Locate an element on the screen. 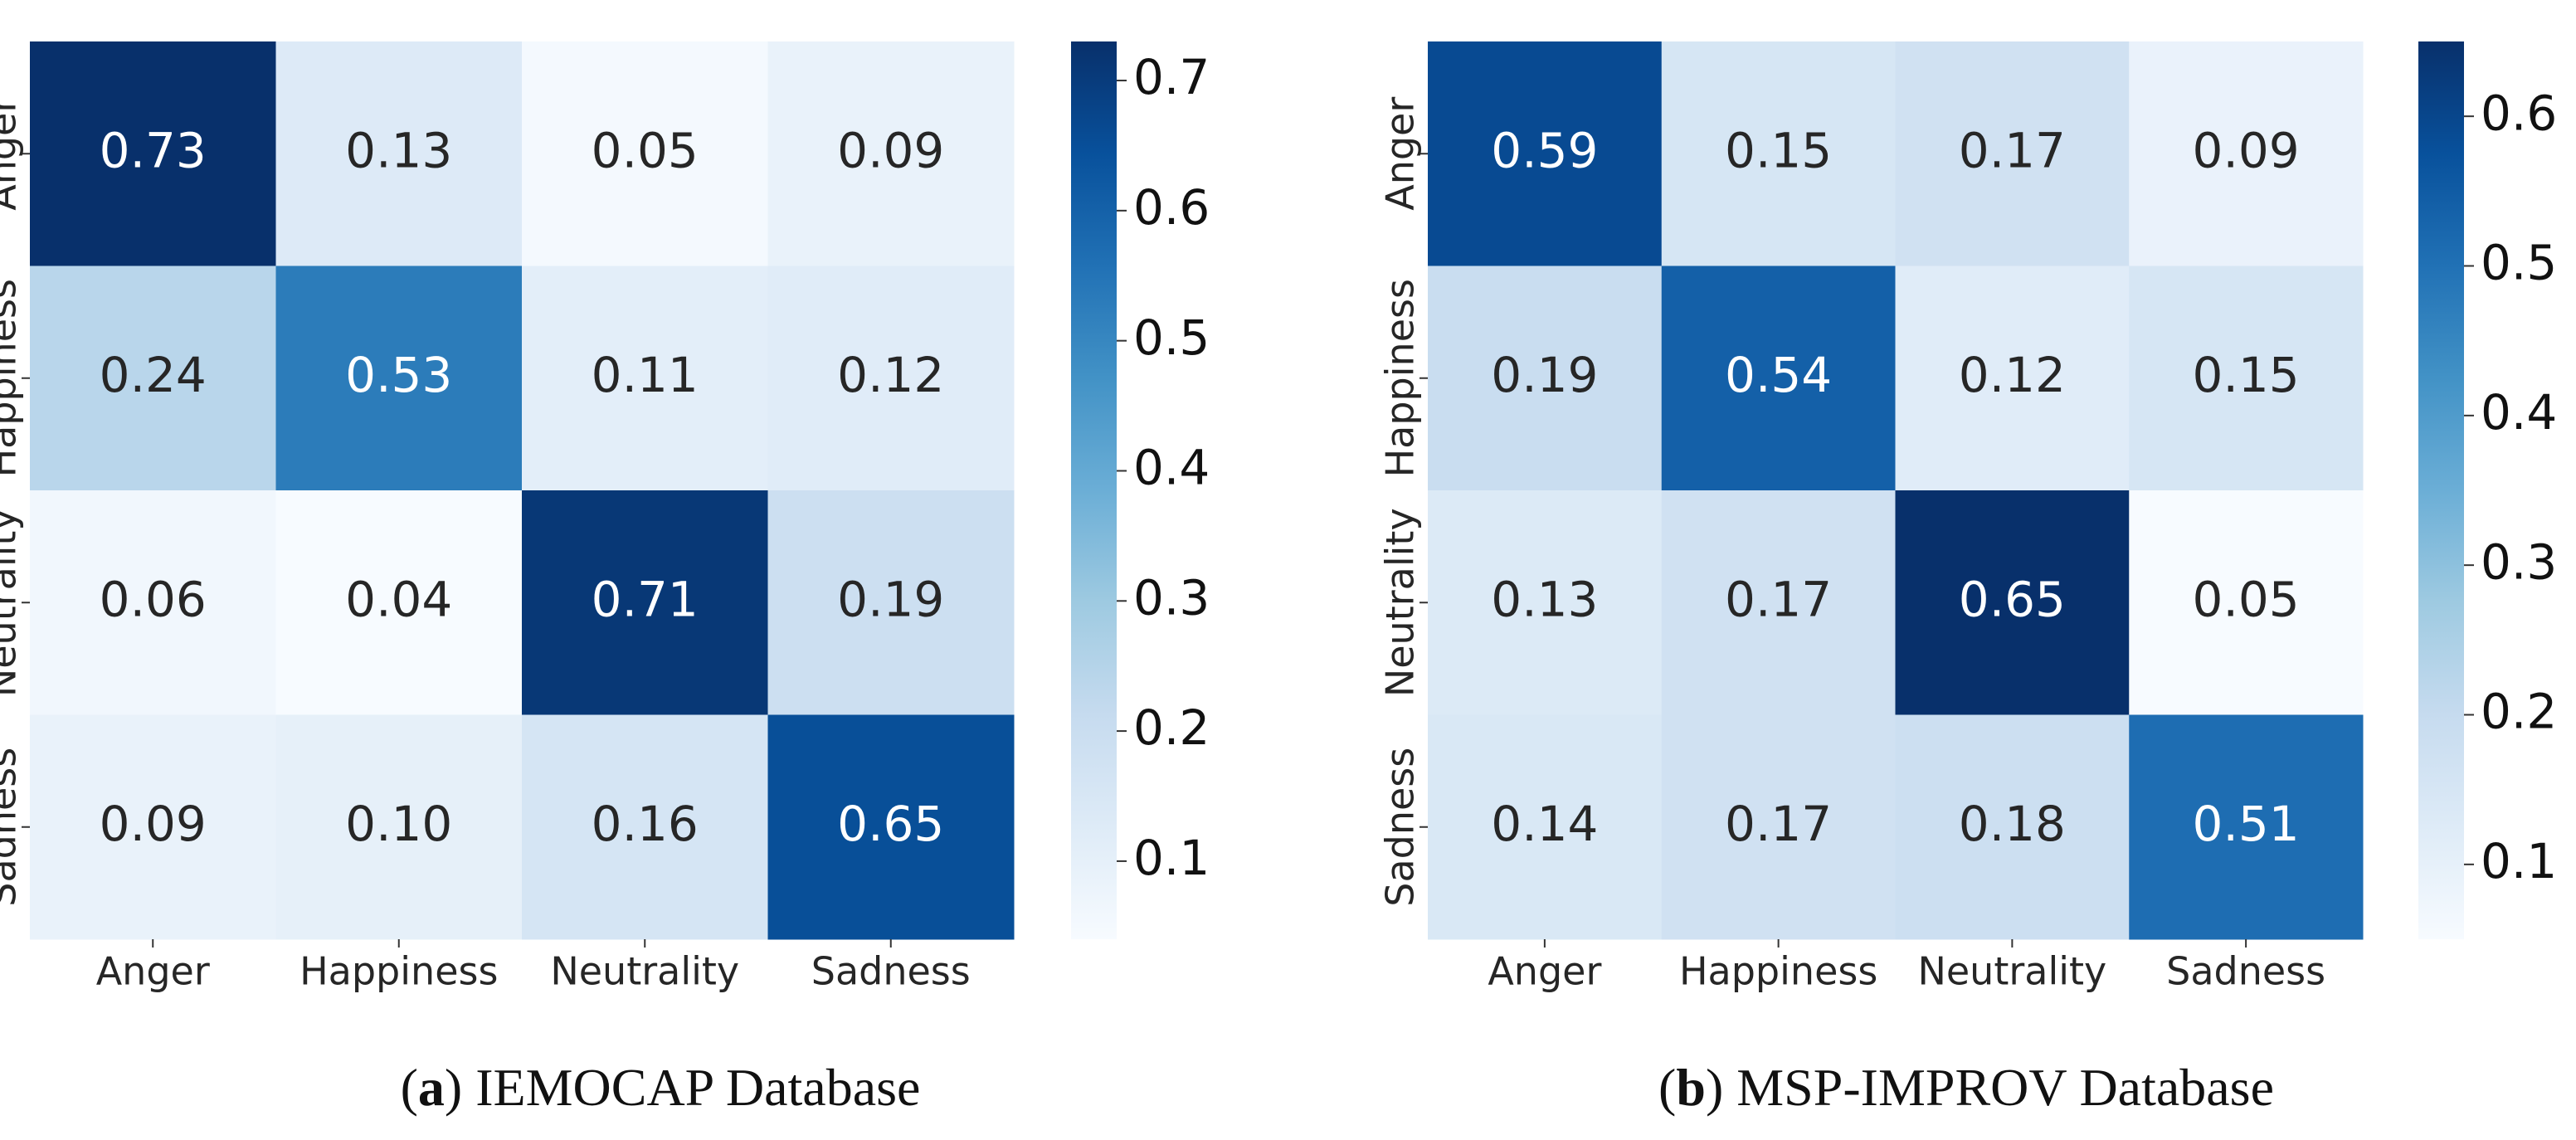 The width and height of the screenshot is (2576, 1140). cell-label: 0.73 is located at coordinates (153, 150).